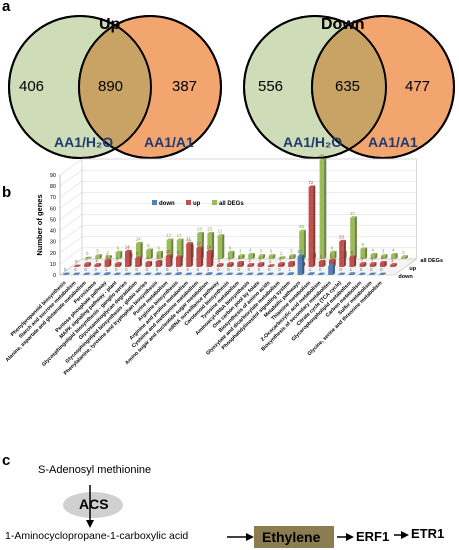  I want to click on acc-label: 1-Aminocyclopropane-1-carboxylic acid, so click(97, 536).